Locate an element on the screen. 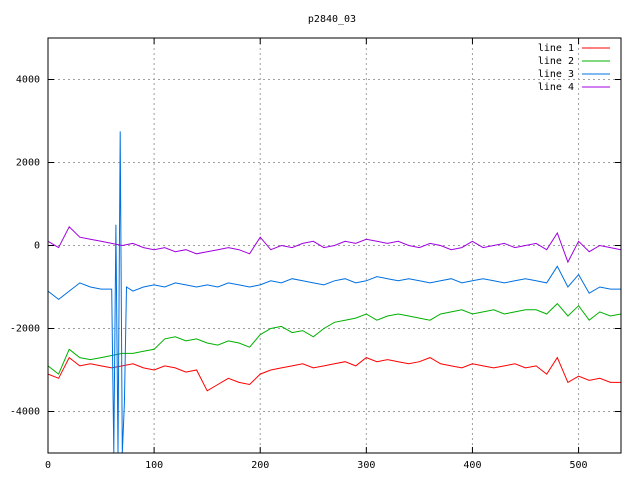 The height and width of the screenshot is (480, 640). legend-label: line 3 is located at coordinates (556, 74).